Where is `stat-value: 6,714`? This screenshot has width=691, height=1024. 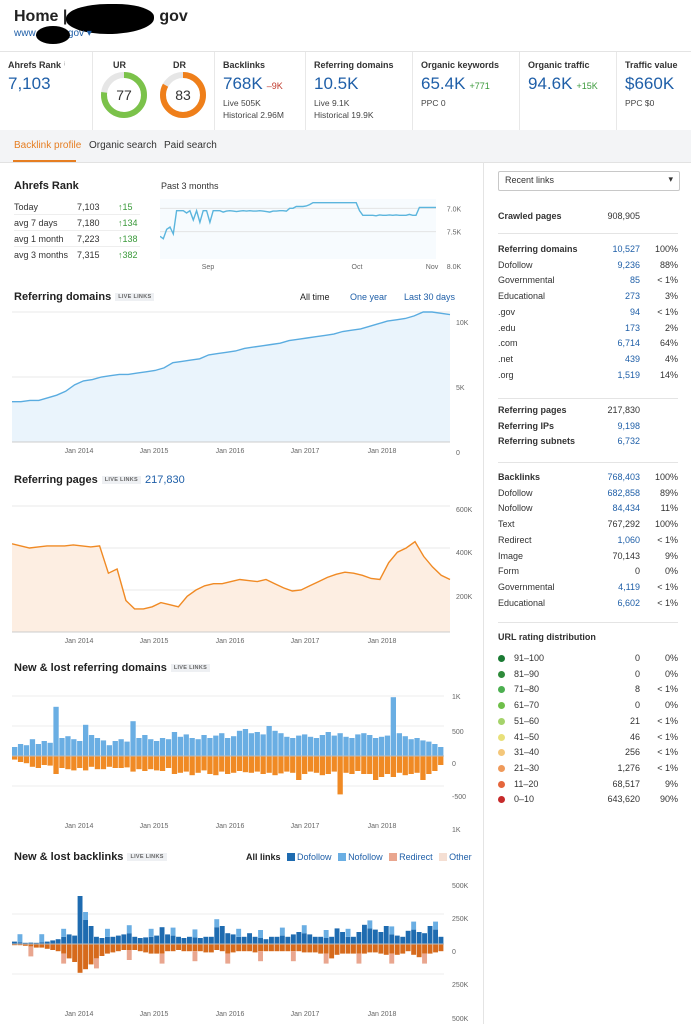
stat-value: 6,714 is located at coordinates (628, 343).